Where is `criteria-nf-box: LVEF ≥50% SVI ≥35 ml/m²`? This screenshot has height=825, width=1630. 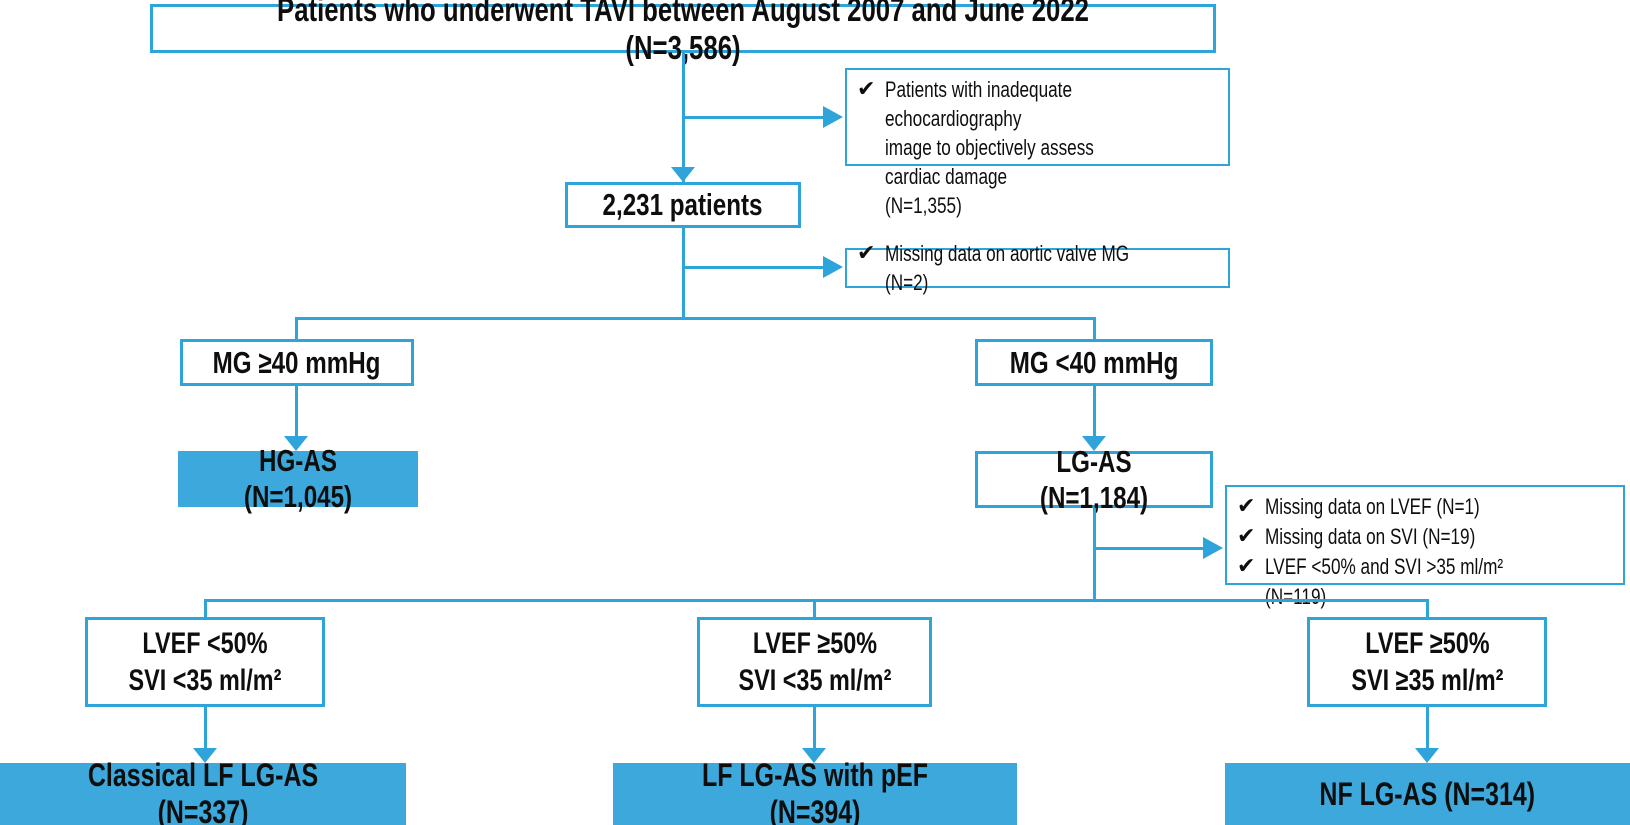
criteria-nf-box: LVEF ≥50% SVI ≥35 ml/m² is located at coordinates (1427, 662).